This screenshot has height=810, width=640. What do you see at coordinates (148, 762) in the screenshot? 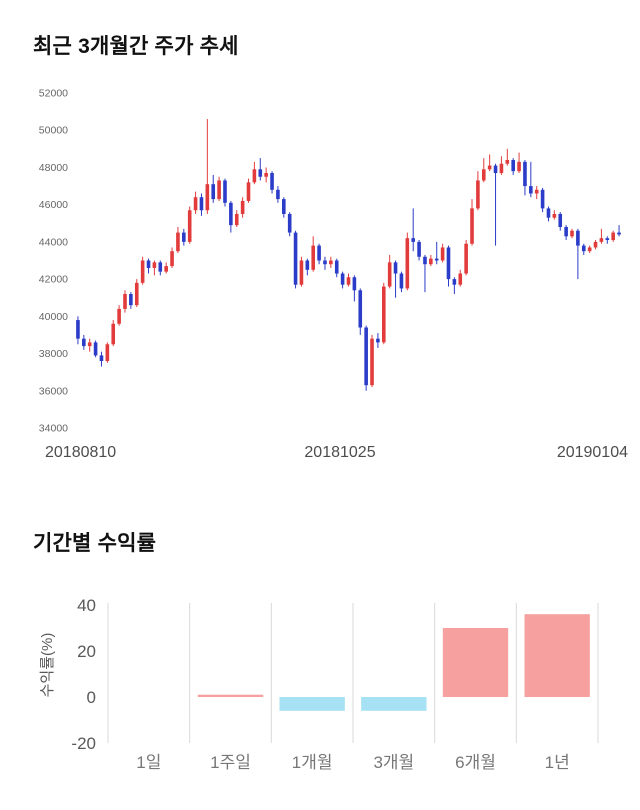
I see `category-label: 1일` at bounding box center [148, 762].